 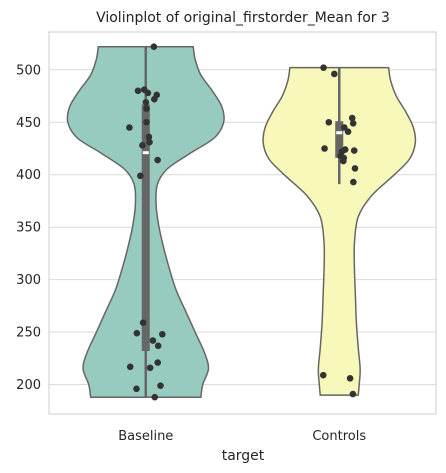 I want to click on x-axis-label: target, so click(x=243, y=456).